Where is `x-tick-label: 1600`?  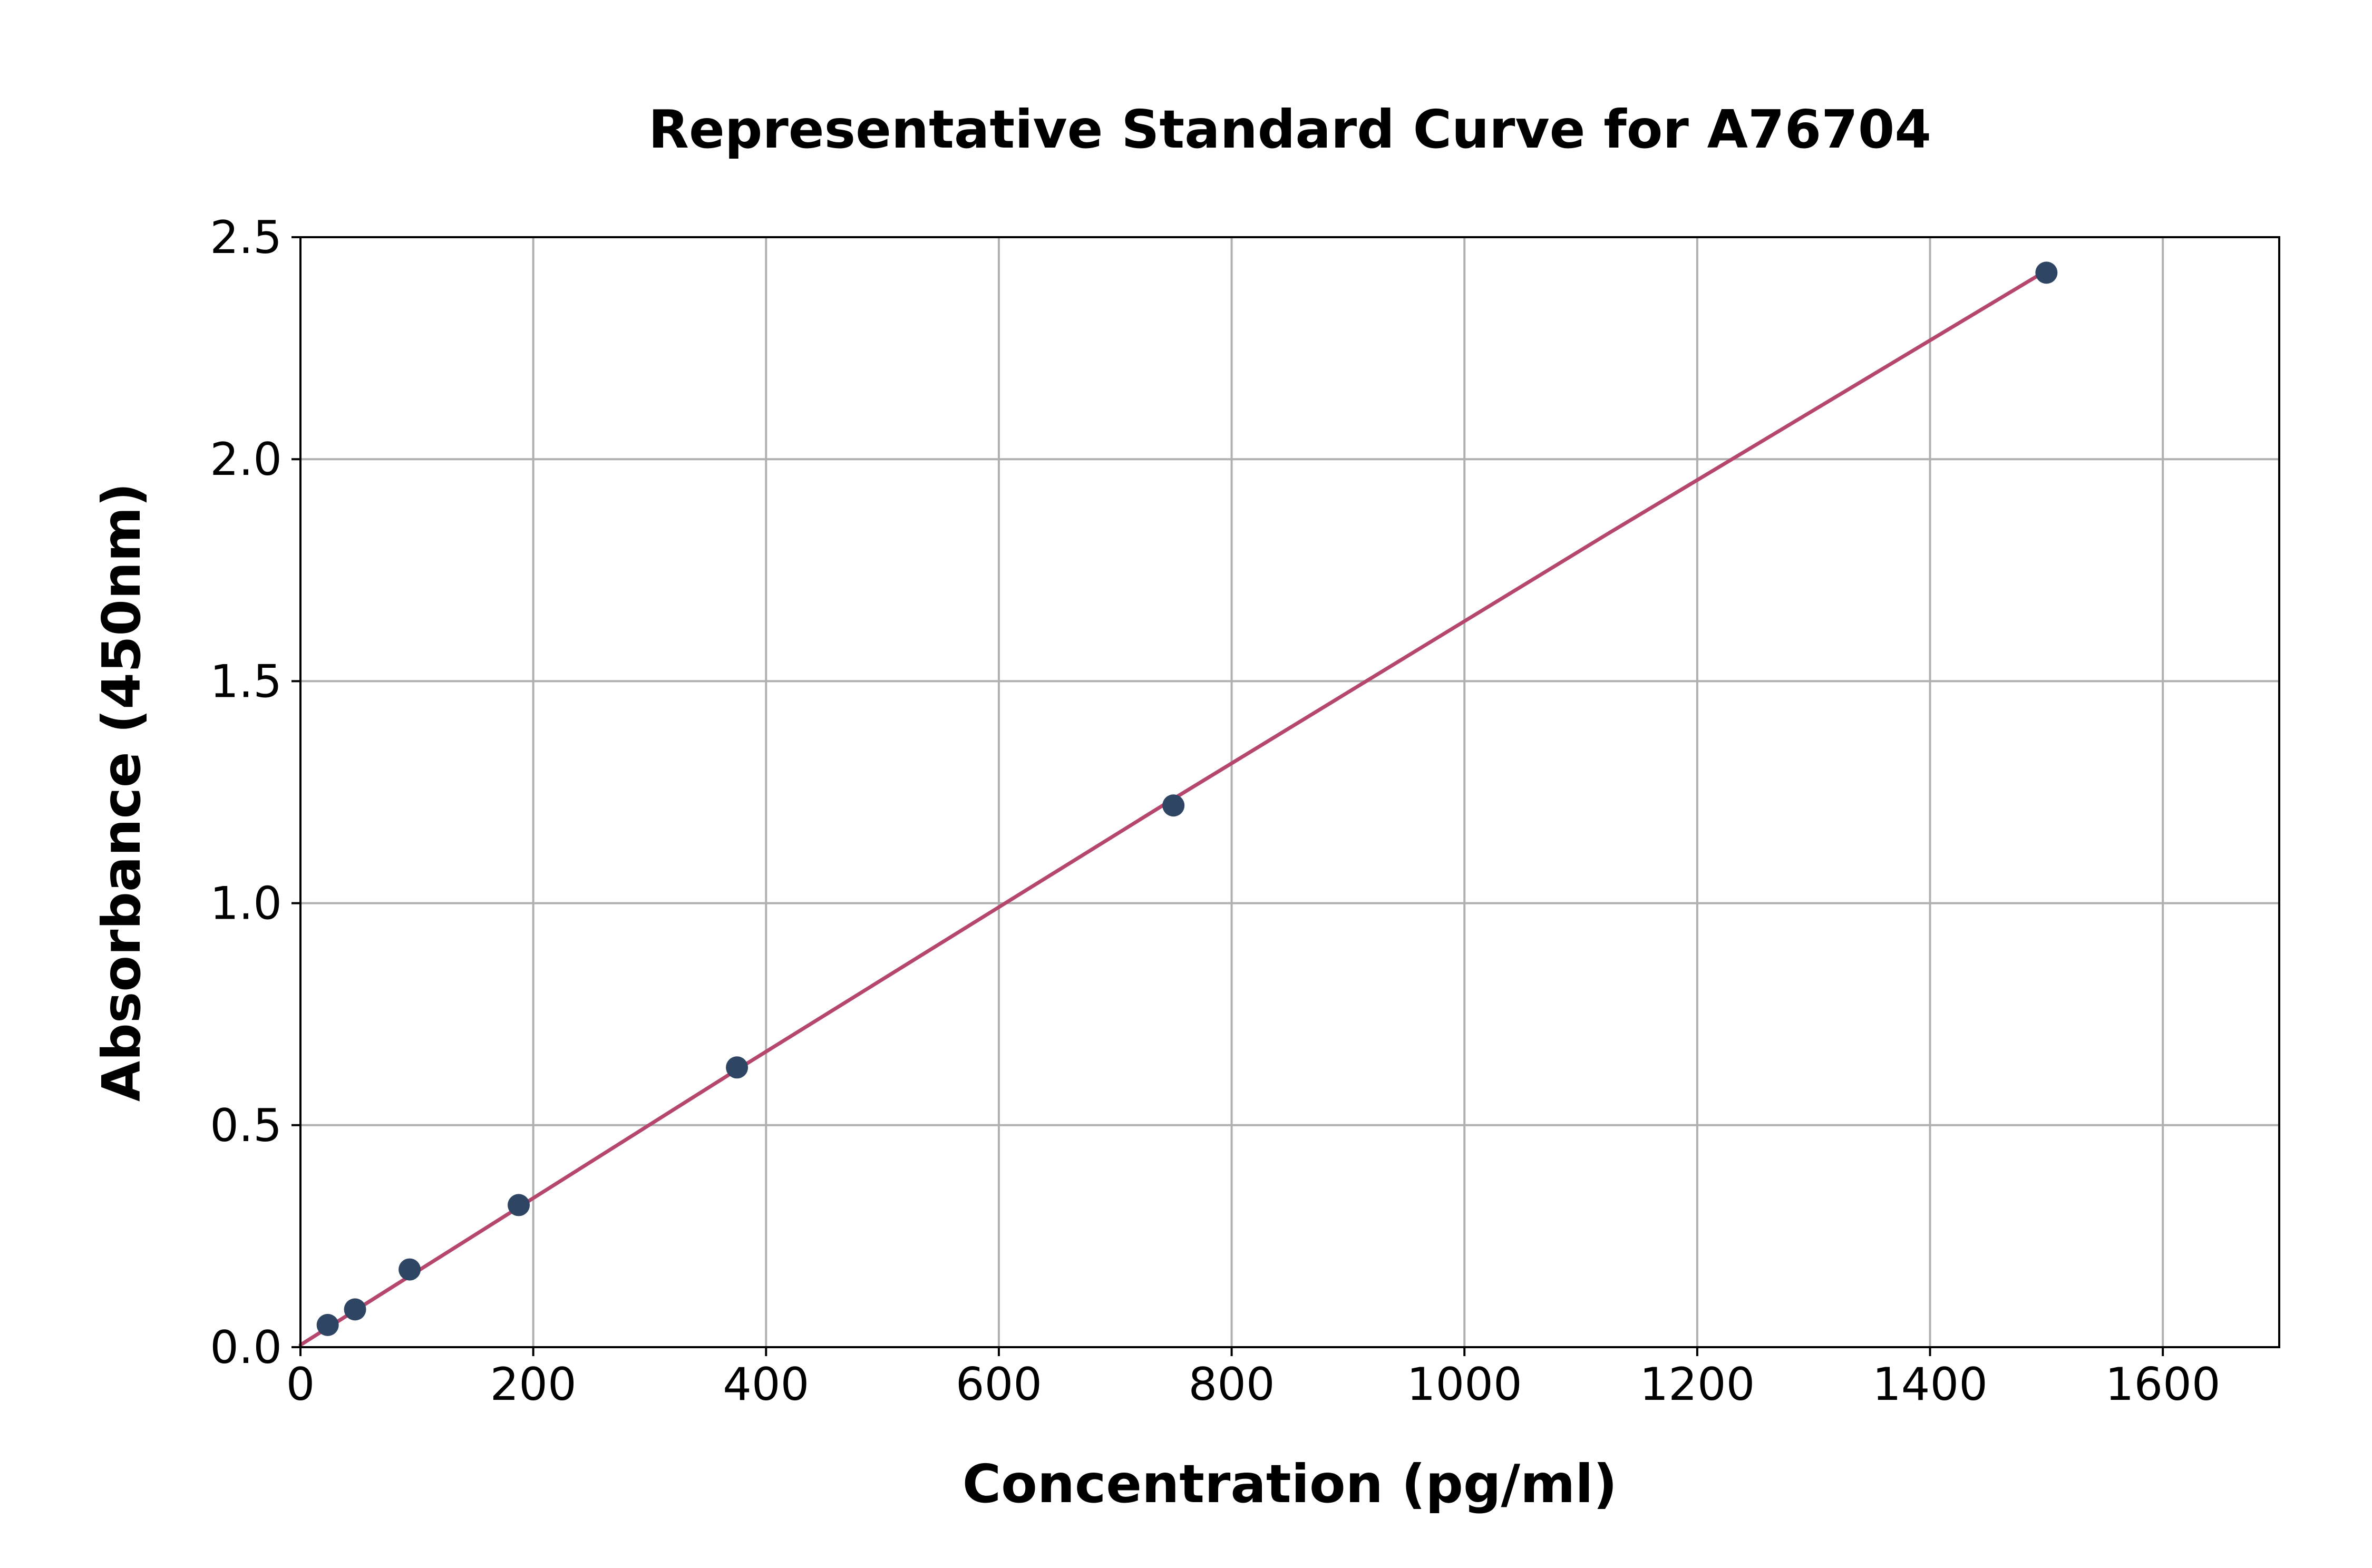
x-tick-label: 1600 is located at coordinates (2163, 1385).